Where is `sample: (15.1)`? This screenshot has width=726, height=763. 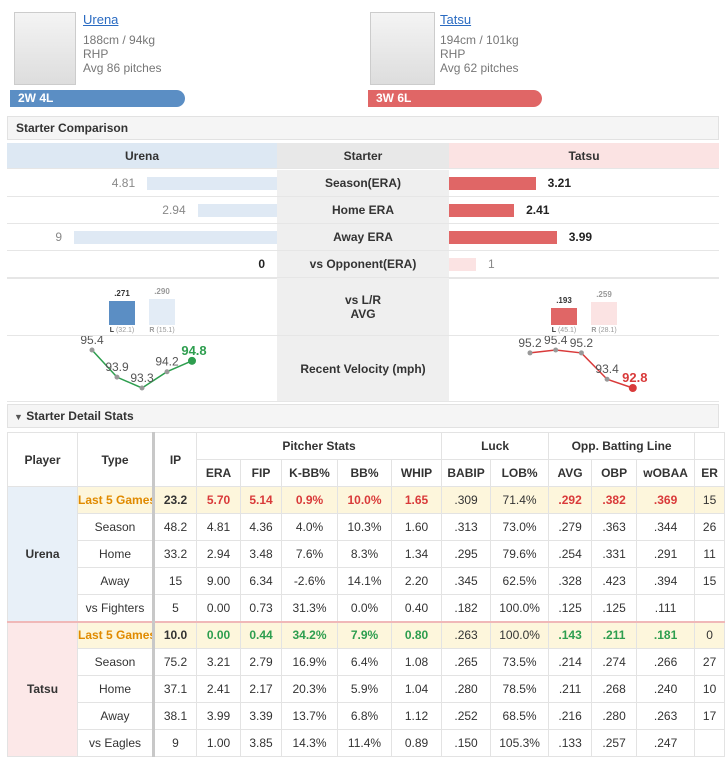
sample: (15.1) is located at coordinates (165, 330).